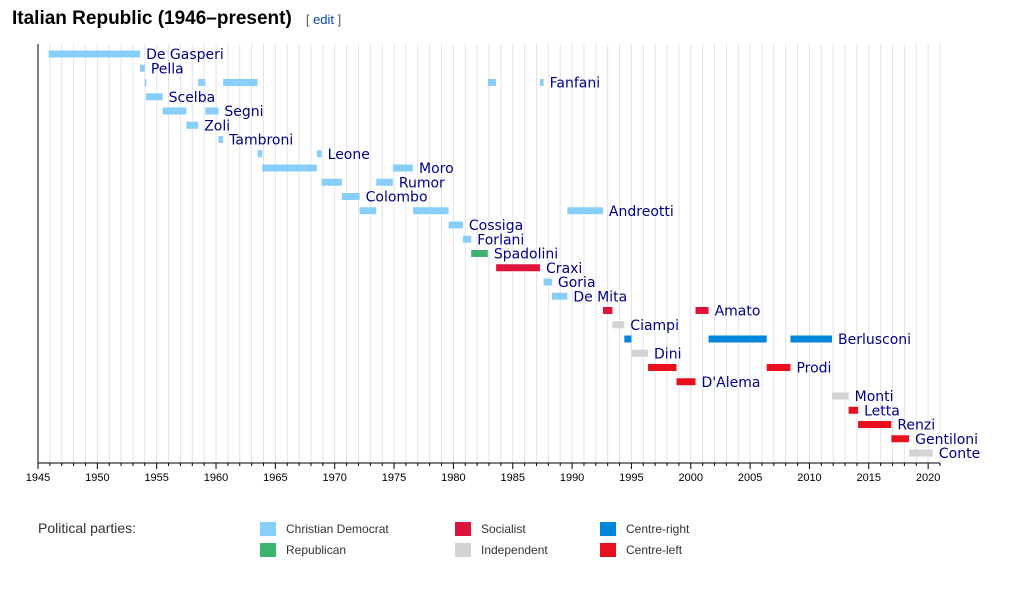  What do you see at coordinates (658, 529) in the screenshot?
I see `legend-label: Centre-right` at bounding box center [658, 529].